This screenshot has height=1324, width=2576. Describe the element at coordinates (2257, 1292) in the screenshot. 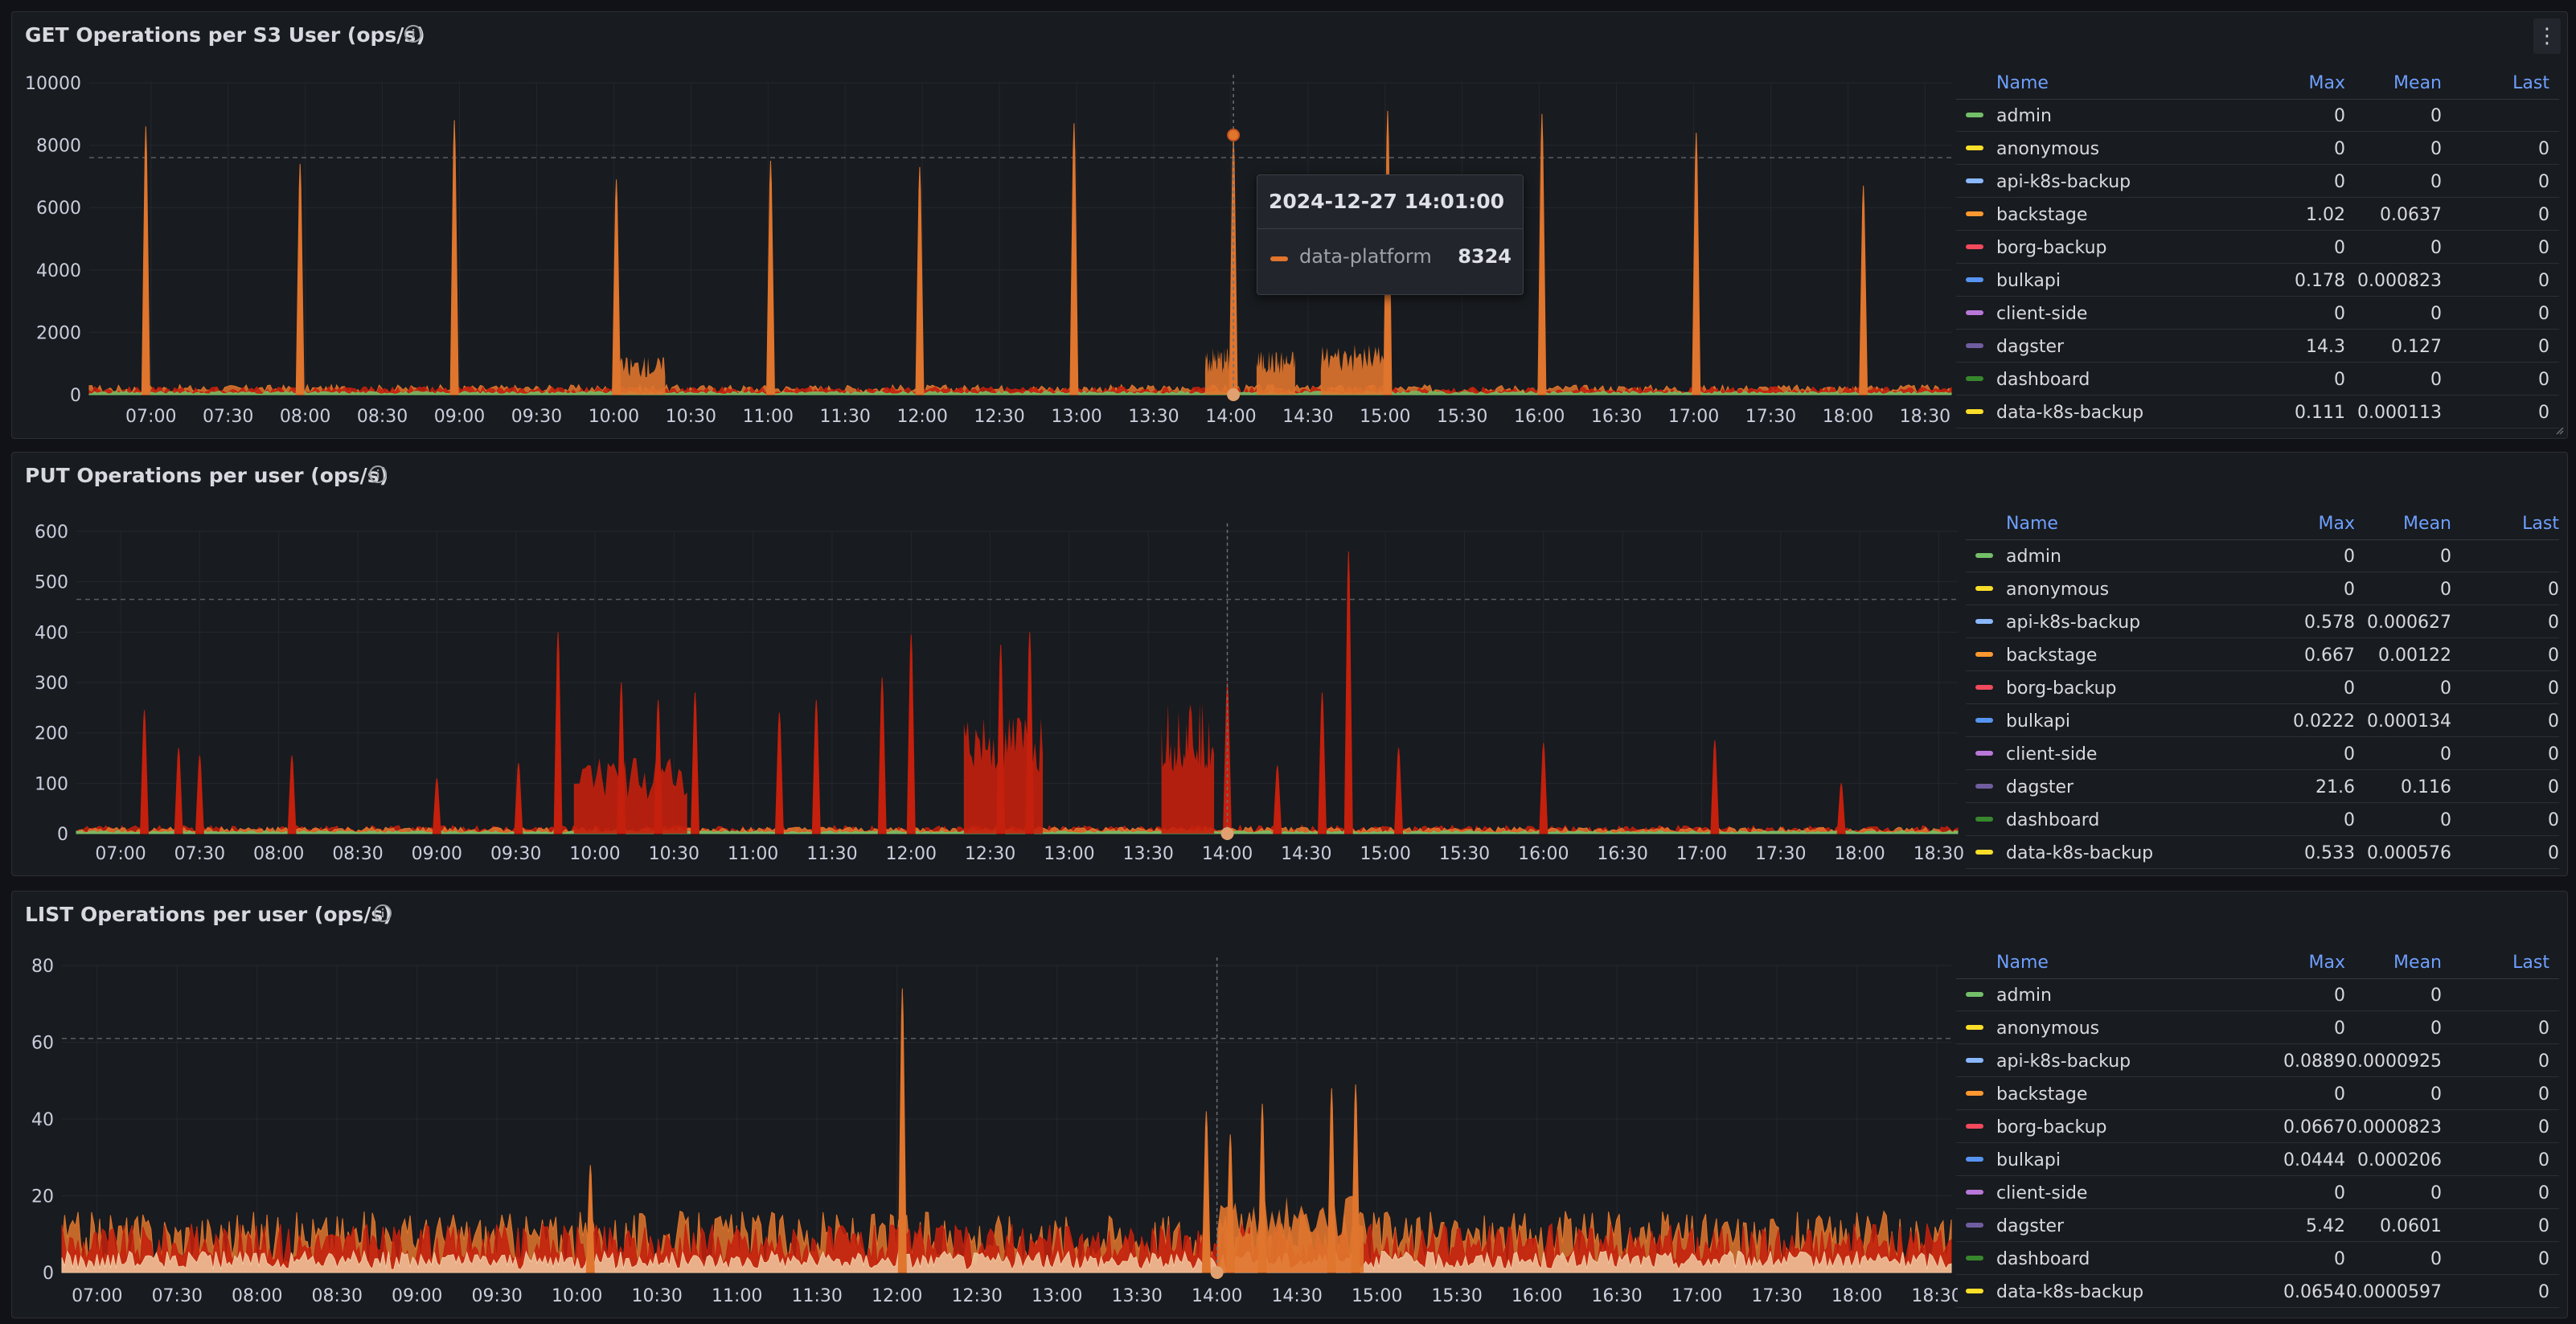

I see `legend-row-data-k8s-backup: data-k8s-backup 0.0654 0.0000597 0` at that location.